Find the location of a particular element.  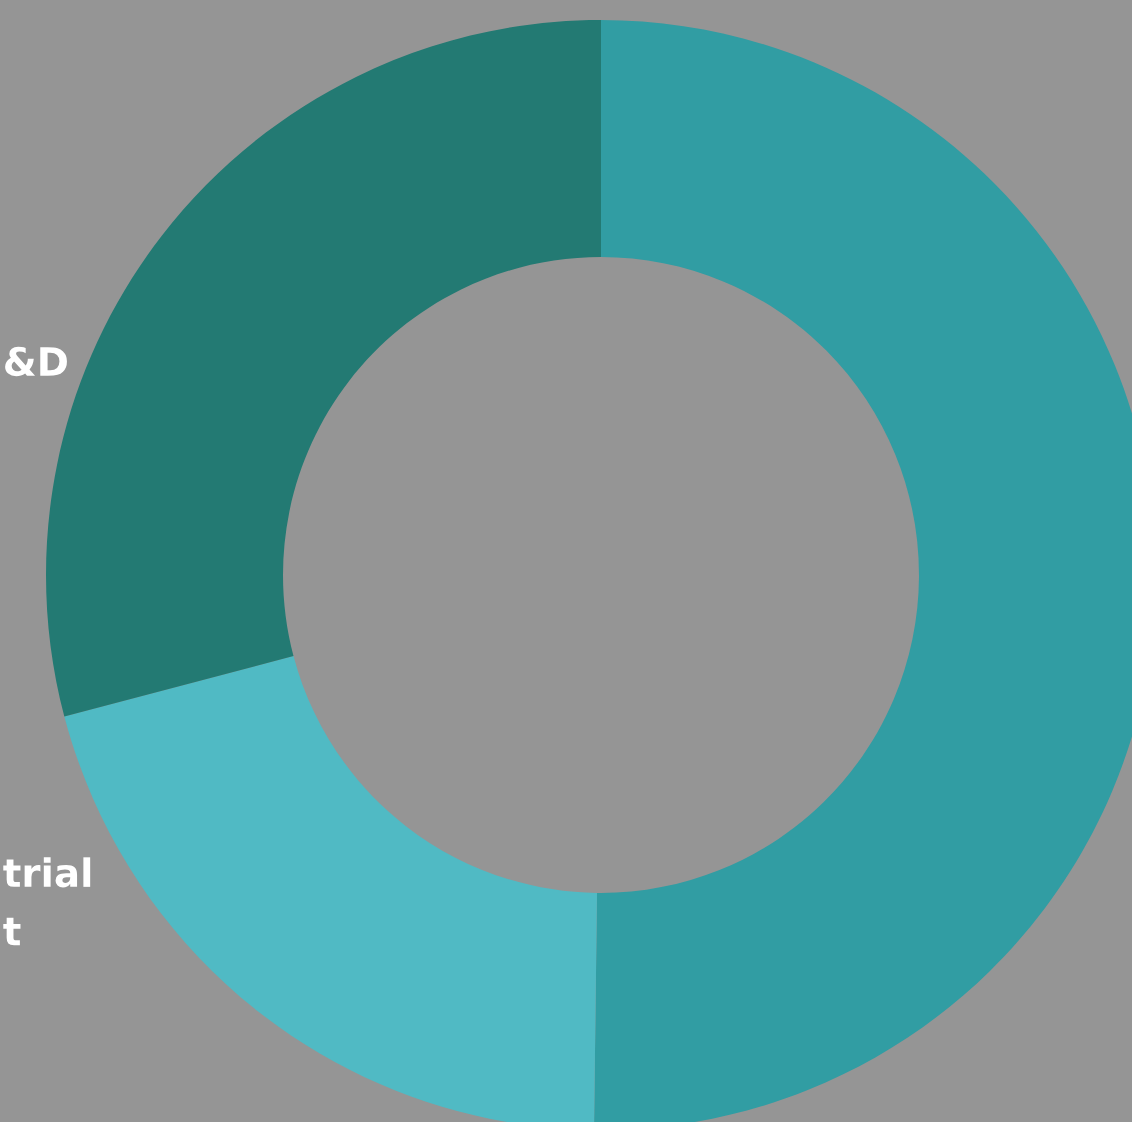

slice-label: &D is located at coordinates (36, 361).